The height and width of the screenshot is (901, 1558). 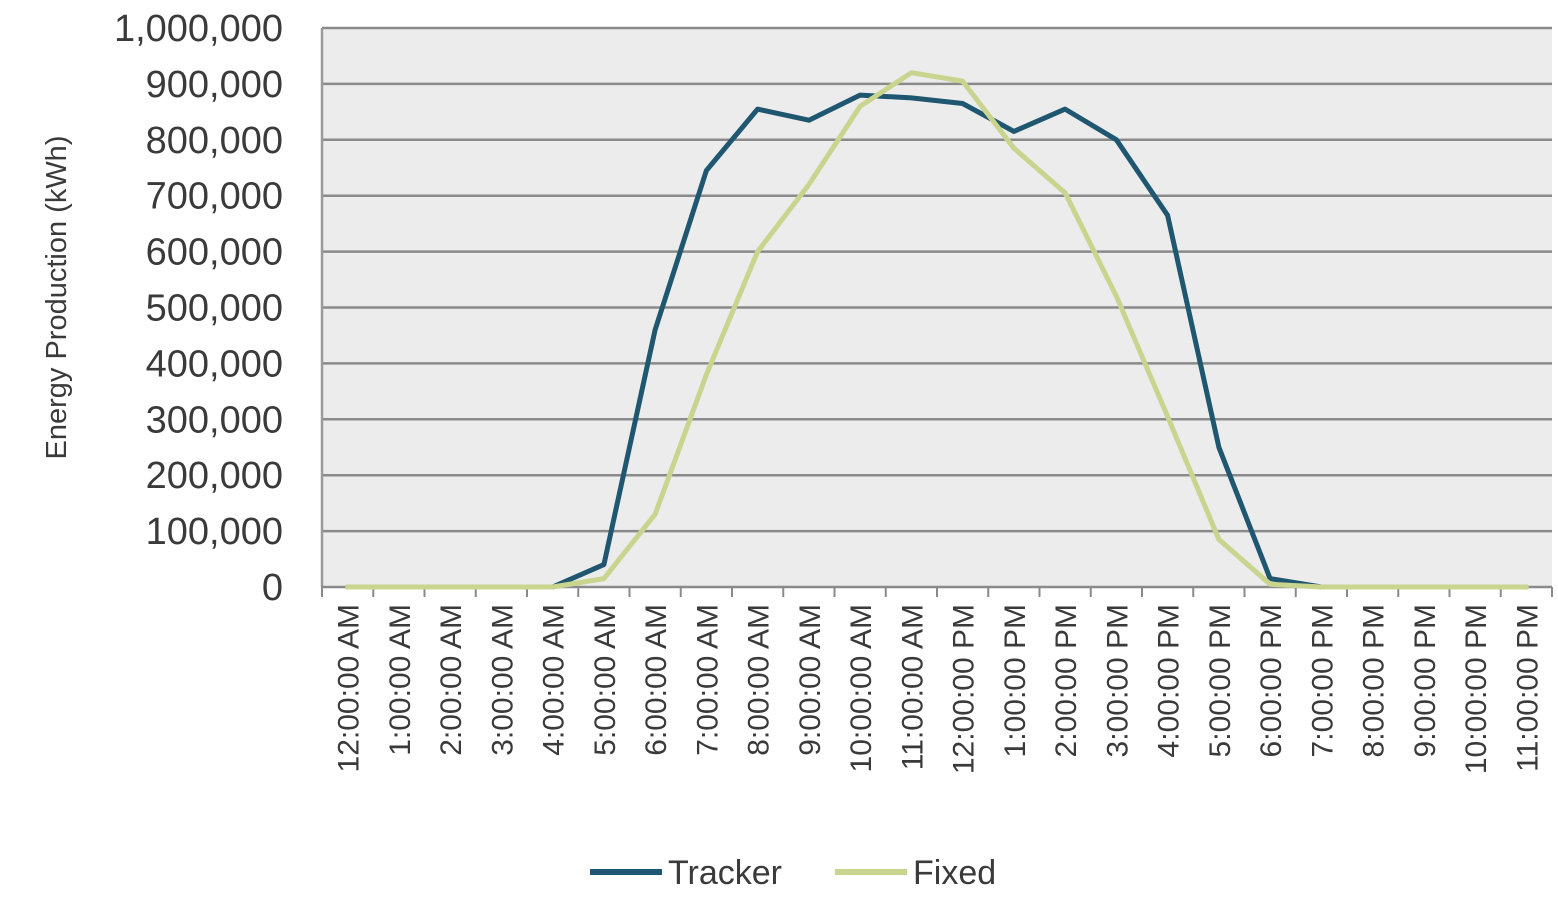 What do you see at coordinates (861, 688) in the screenshot?
I see `x-tick-label: 10:00:00 AM` at bounding box center [861, 688].